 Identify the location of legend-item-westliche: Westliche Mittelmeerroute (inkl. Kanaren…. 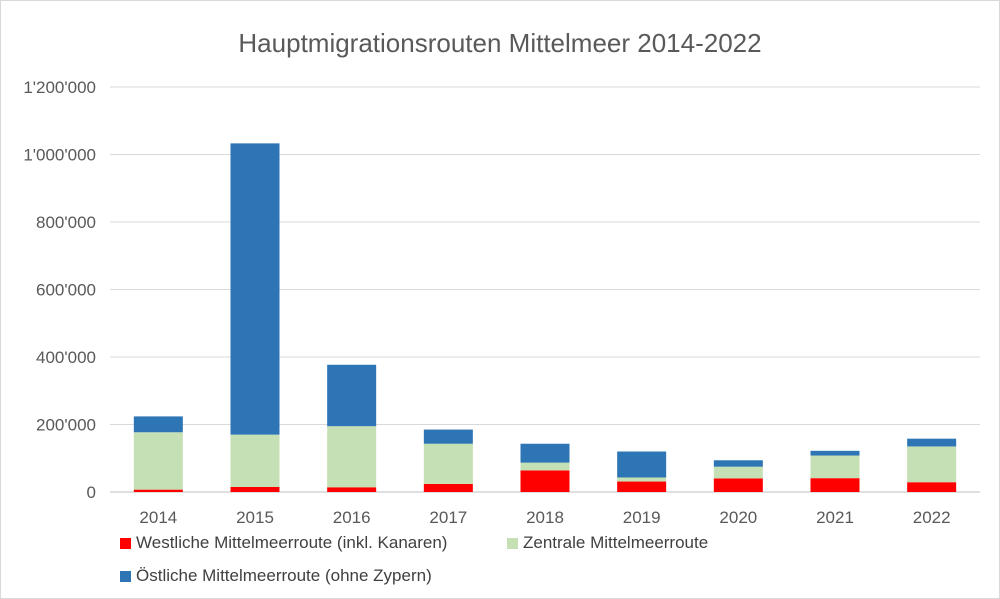
(283, 543).